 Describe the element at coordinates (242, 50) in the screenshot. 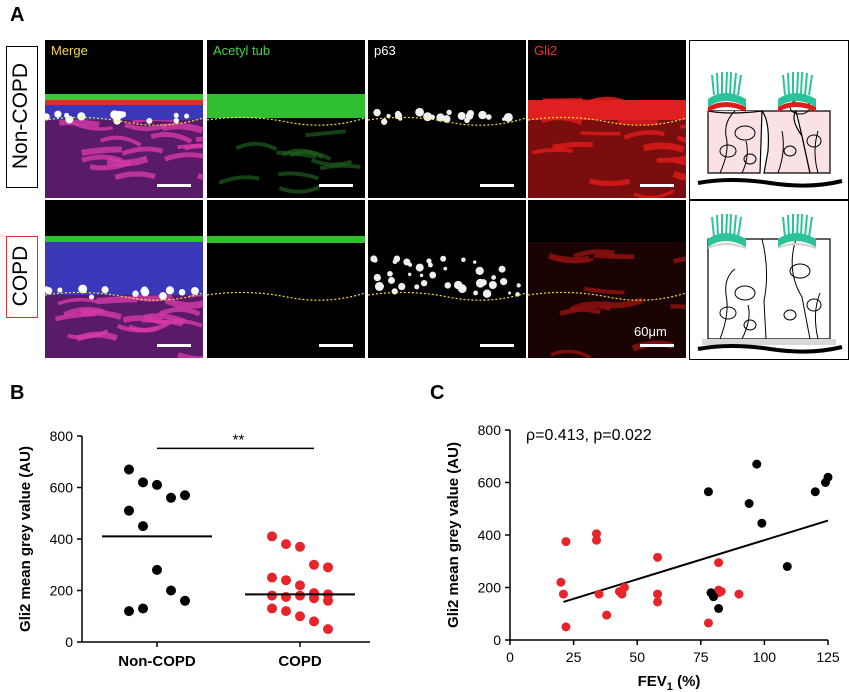

I see `channel-label-acetyl-tub: Acetyl tub` at that location.